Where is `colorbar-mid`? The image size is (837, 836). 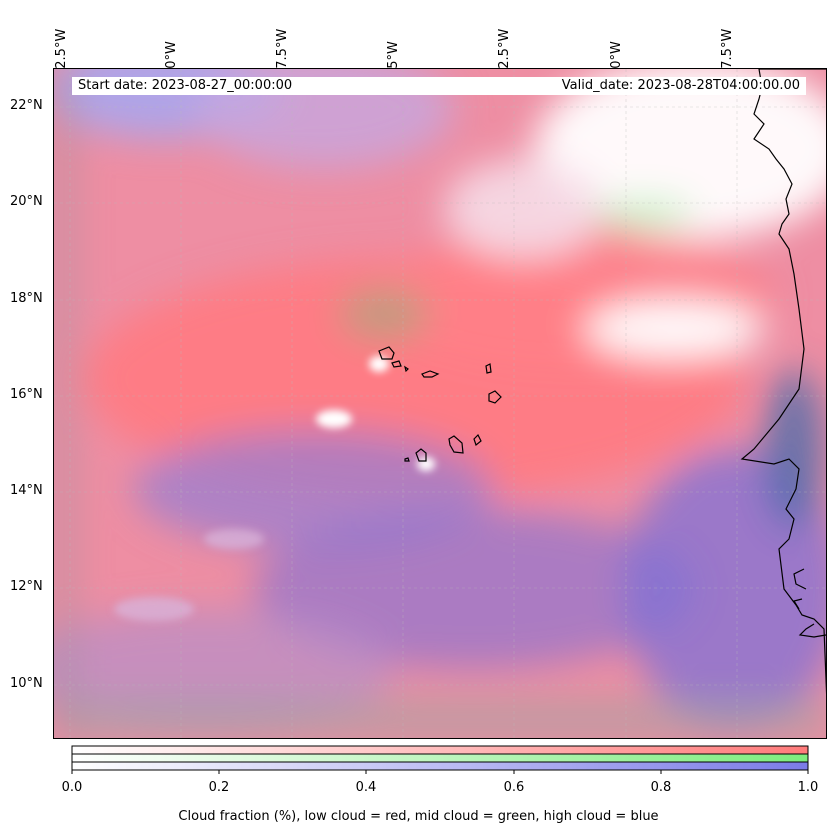
colorbar-mid is located at coordinates (440, 758).